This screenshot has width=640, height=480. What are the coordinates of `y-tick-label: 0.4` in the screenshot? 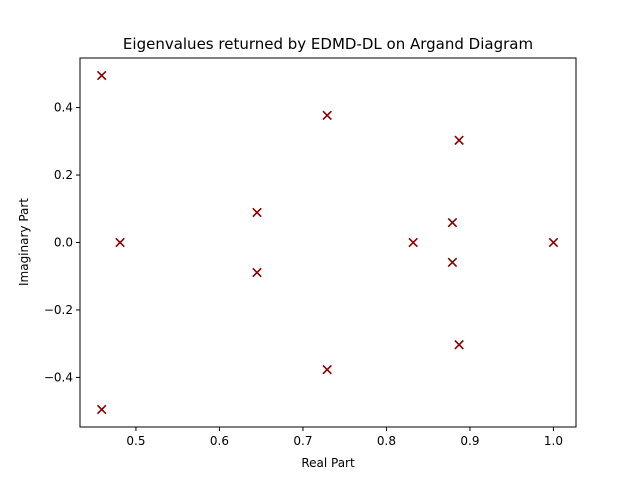 It's located at (63, 108).